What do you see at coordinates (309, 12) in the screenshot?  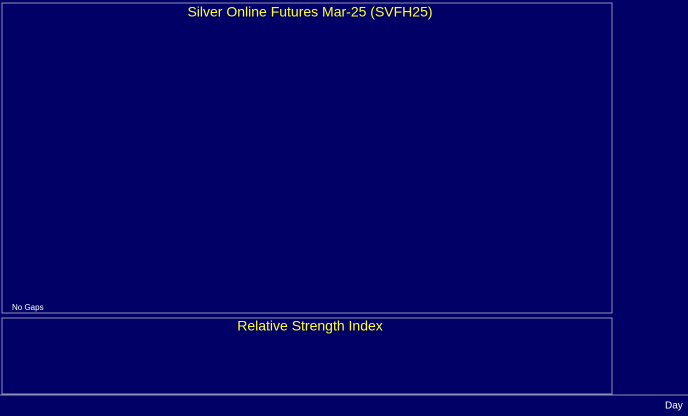 I see `chart-title: Silver Online Futures Mar-25 (SVFH25)` at bounding box center [309, 12].